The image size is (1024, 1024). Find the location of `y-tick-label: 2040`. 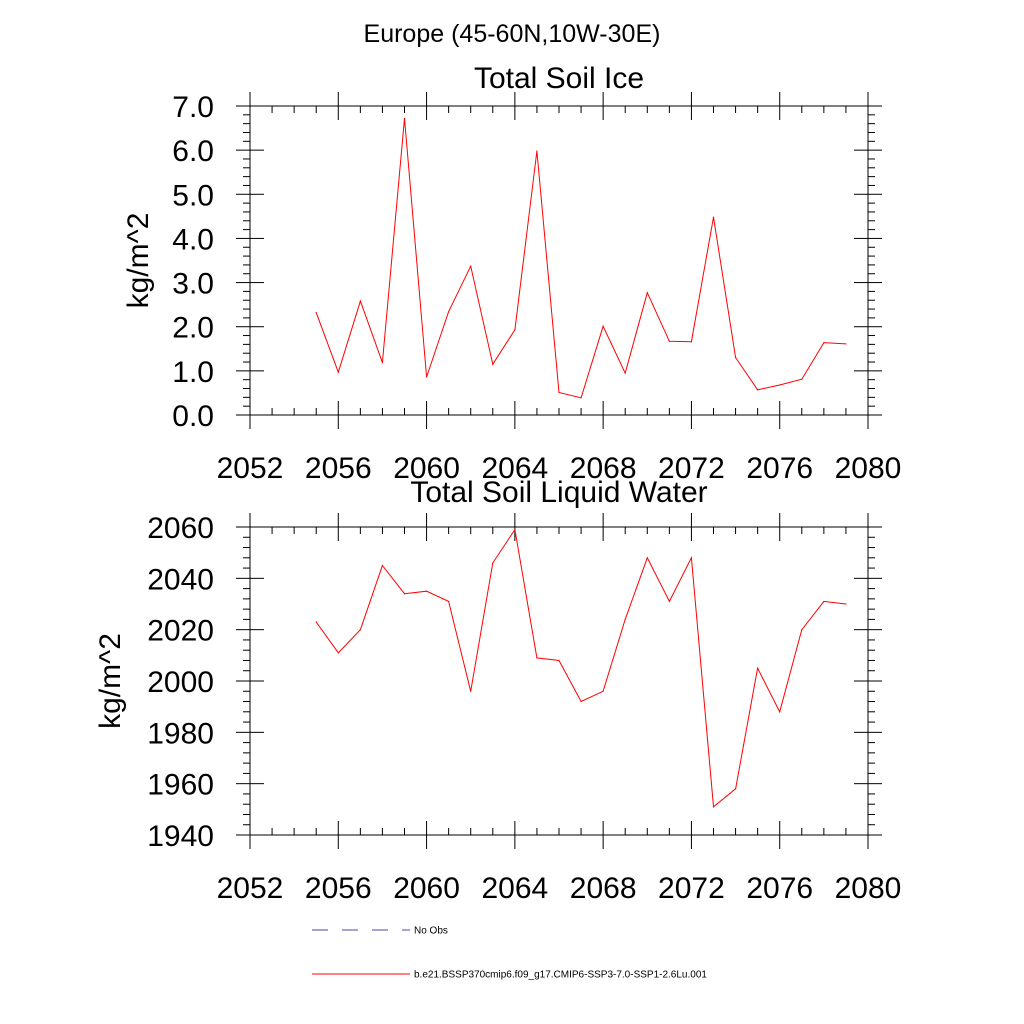

y-tick-label: 2040 is located at coordinates (180, 579).